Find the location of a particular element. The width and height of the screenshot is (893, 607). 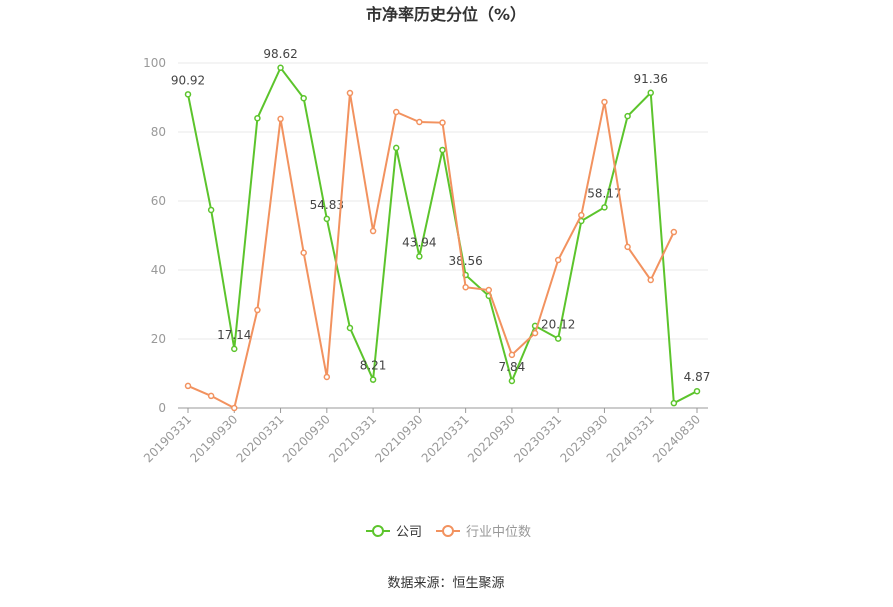

data-label: 43.94 is located at coordinates (419, 242).